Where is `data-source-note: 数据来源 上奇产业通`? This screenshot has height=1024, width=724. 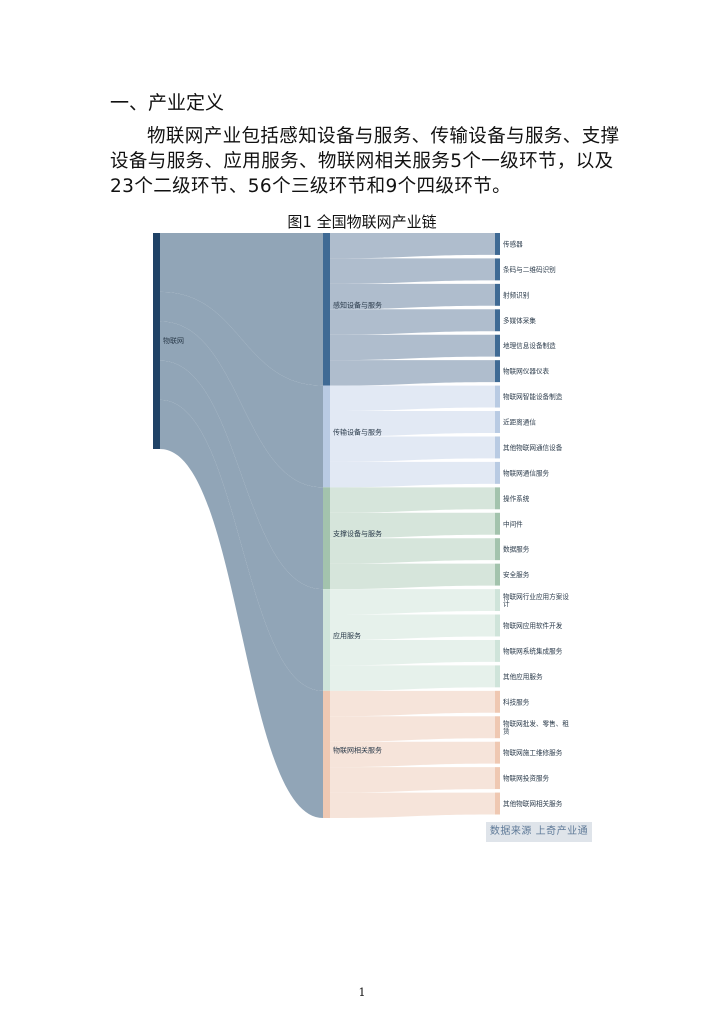
data-source-note: 数据来源 上奇产业通 is located at coordinates (539, 832).